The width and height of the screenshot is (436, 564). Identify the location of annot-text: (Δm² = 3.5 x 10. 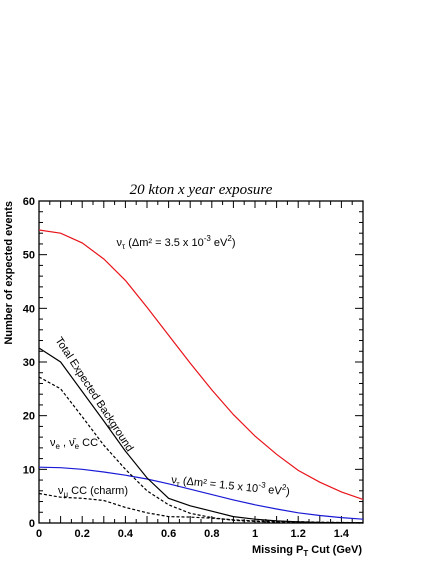
(164, 243).